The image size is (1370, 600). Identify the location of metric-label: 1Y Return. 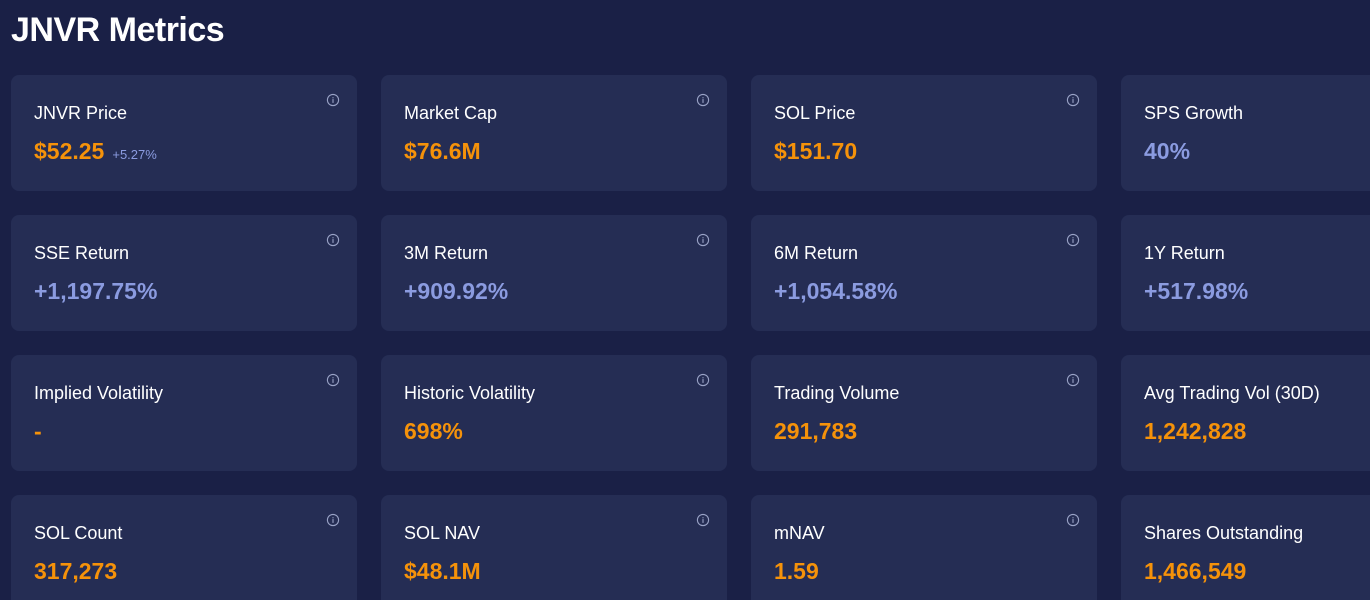
(1184, 253).